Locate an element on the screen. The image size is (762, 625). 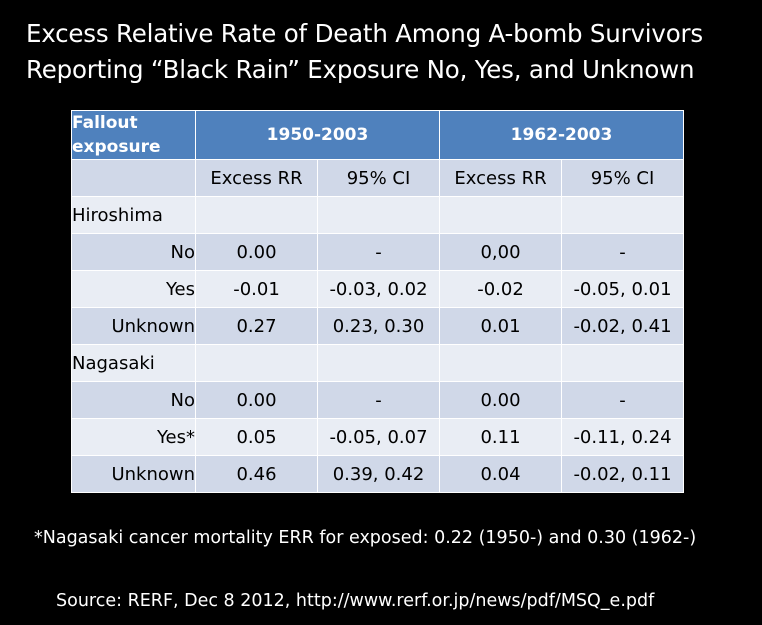
cell: -0.02, 0.11 is located at coordinates (622, 474).